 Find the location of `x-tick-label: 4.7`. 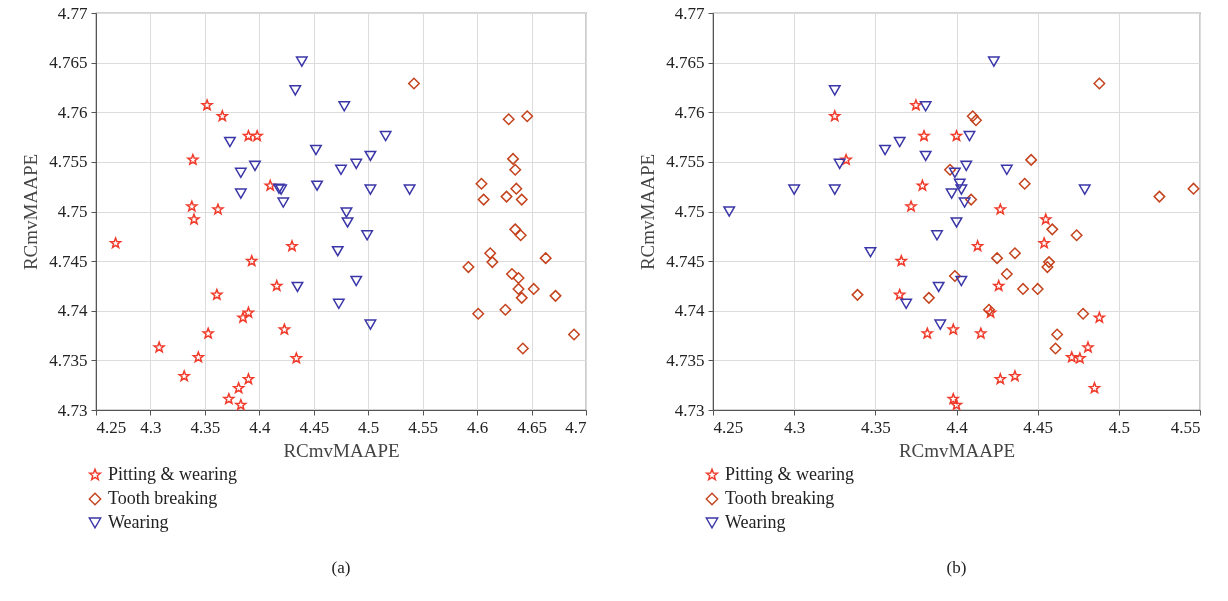

x-tick-label: 4.7 is located at coordinates (576, 427).